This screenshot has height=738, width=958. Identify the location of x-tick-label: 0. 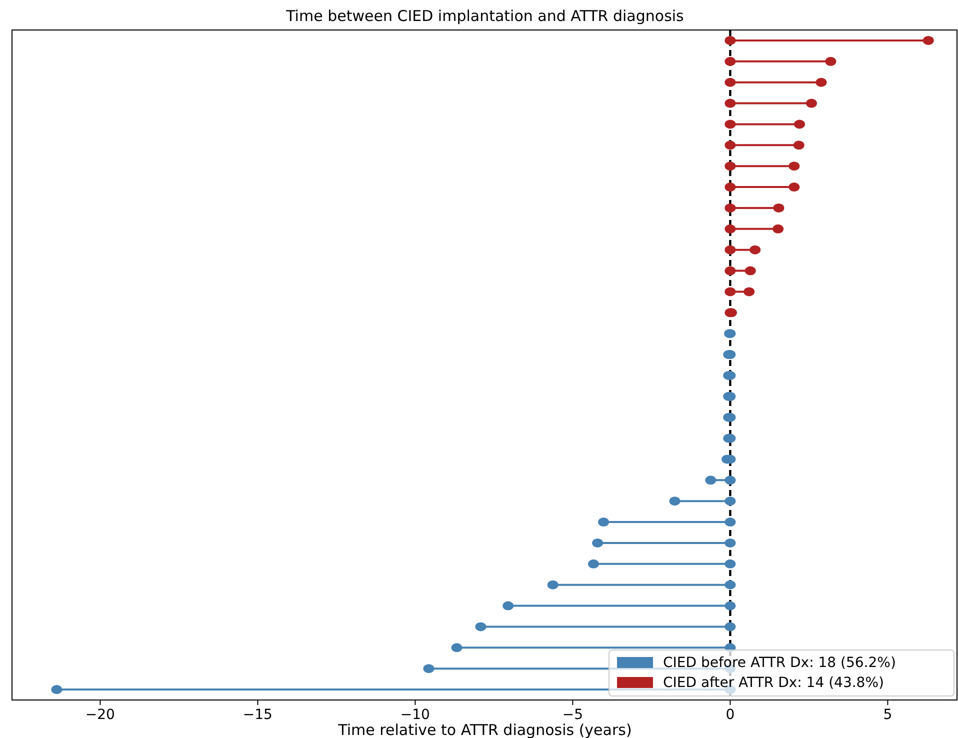
(730, 715).